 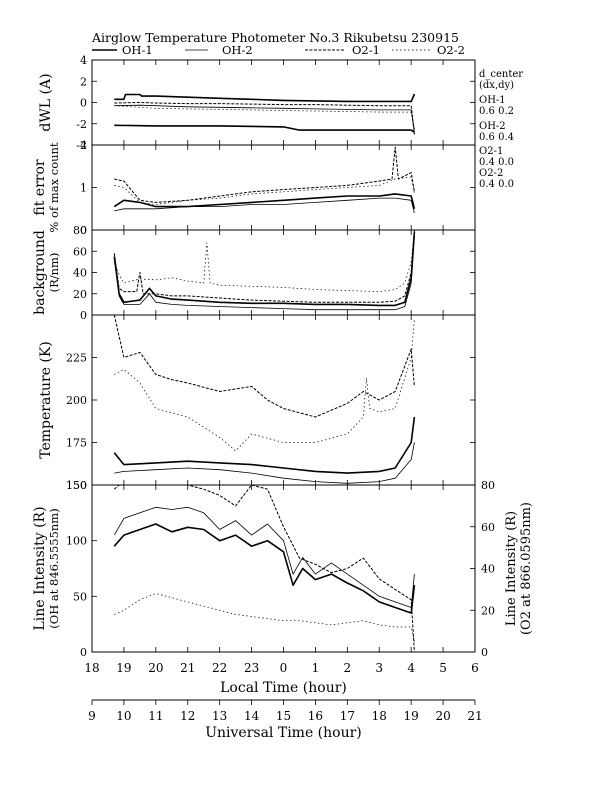 I want to click on ylabel-temp-0: Temperature (K), so click(x=46, y=400).